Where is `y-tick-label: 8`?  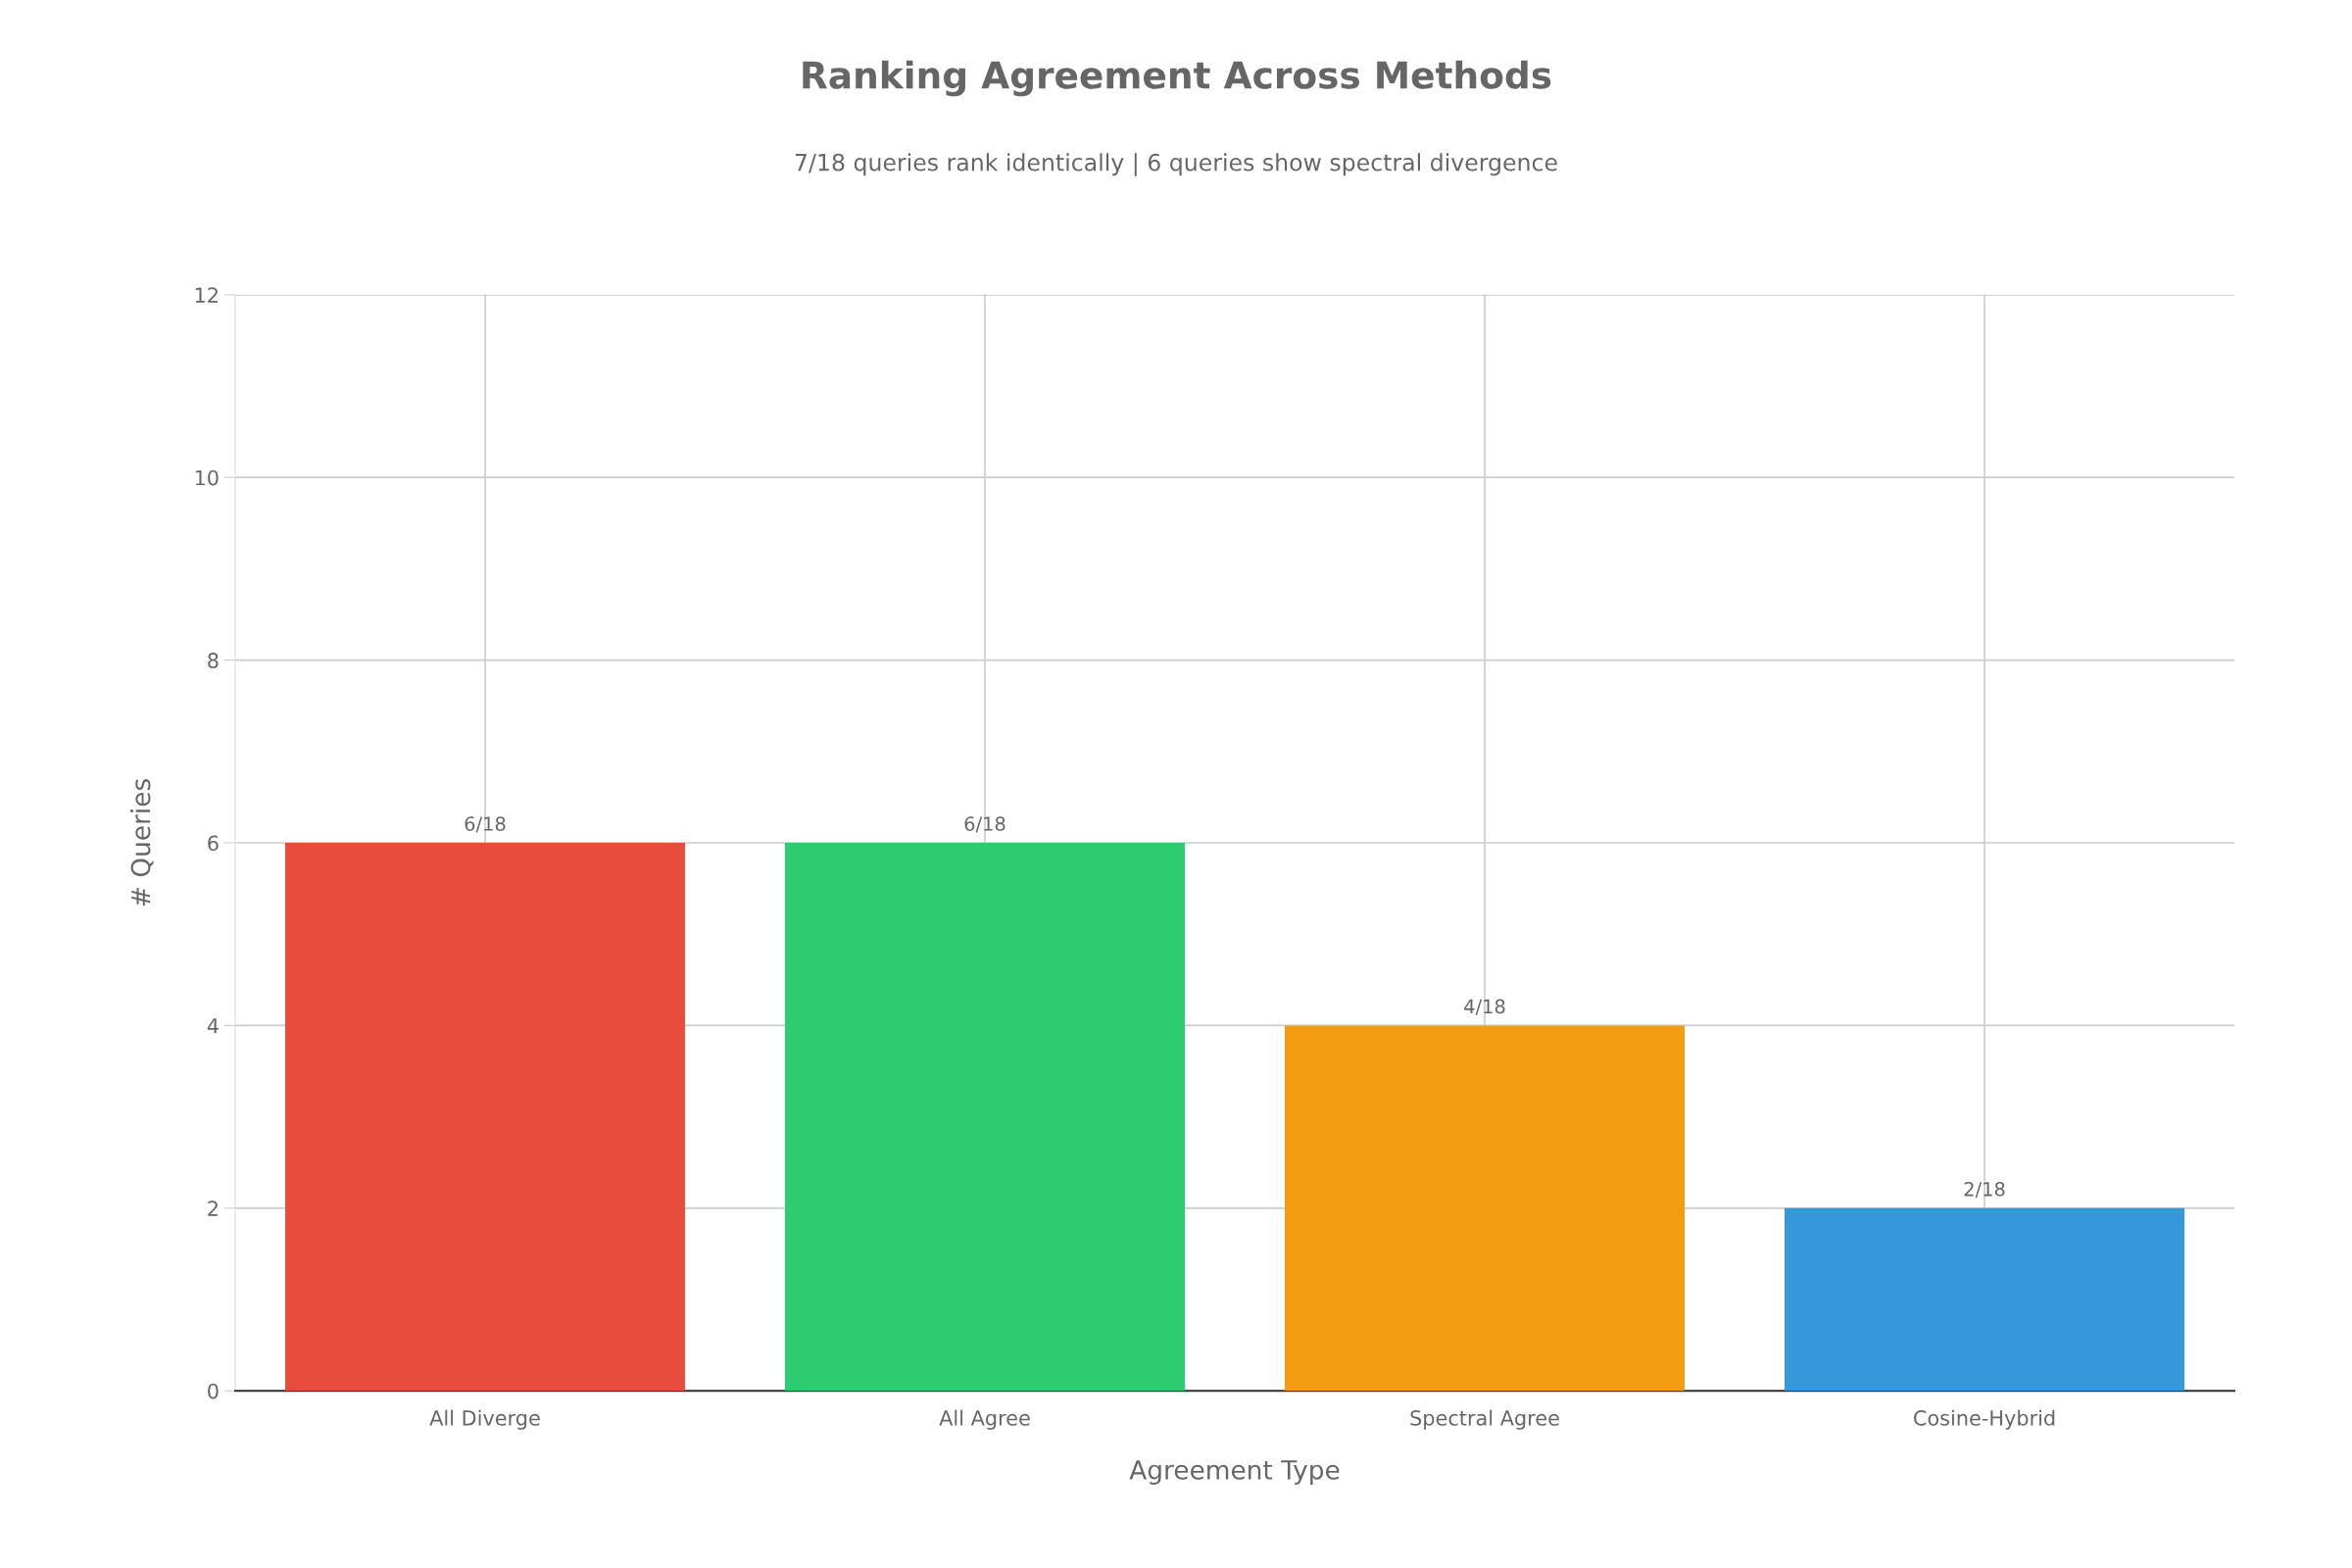
y-tick-label: 8 is located at coordinates (213, 660).